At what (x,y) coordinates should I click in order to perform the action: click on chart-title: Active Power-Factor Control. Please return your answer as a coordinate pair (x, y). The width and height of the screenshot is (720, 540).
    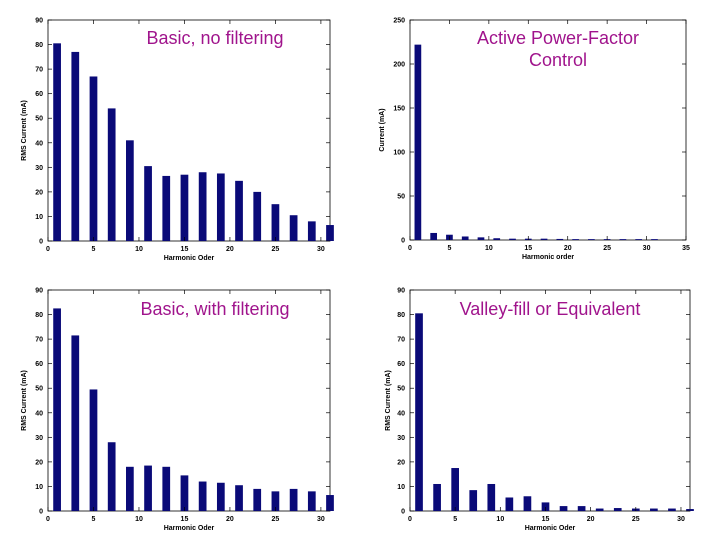
    Looking at the image, I should click on (558, 49).